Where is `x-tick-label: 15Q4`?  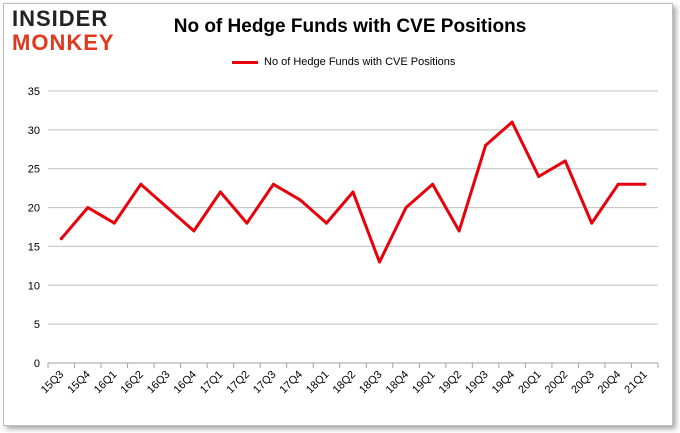 x-tick-label: 15Q4 is located at coordinates (79, 383).